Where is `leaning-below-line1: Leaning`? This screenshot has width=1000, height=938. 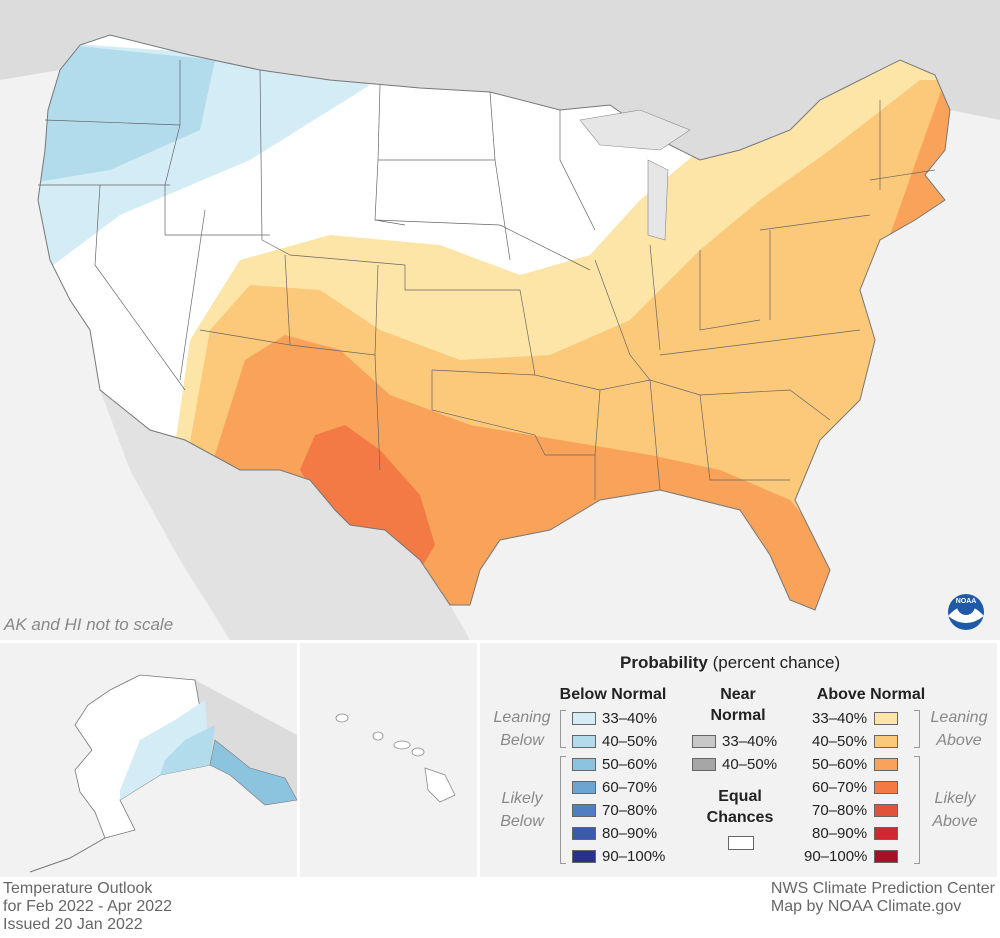
leaning-below-line1: Leaning is located at coordinates (522, 717).